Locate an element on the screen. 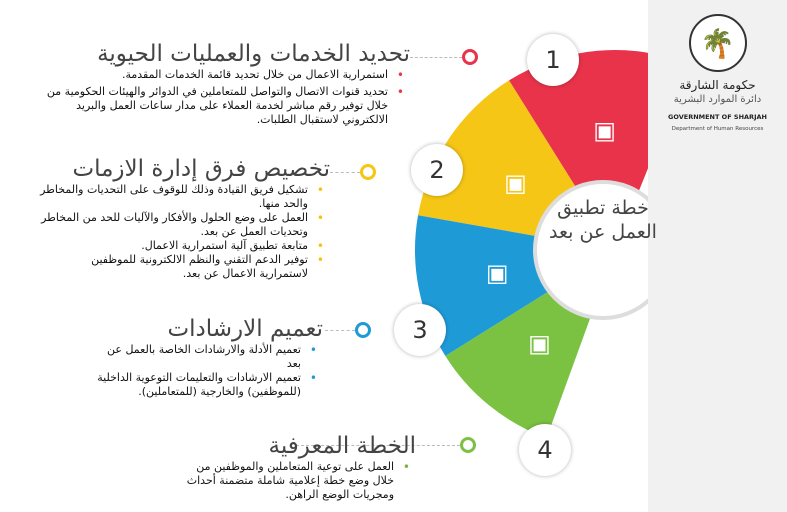 The height and width of the screenshot is (512, 787). step-number-2: 2 is located at coordinates (437, 170).